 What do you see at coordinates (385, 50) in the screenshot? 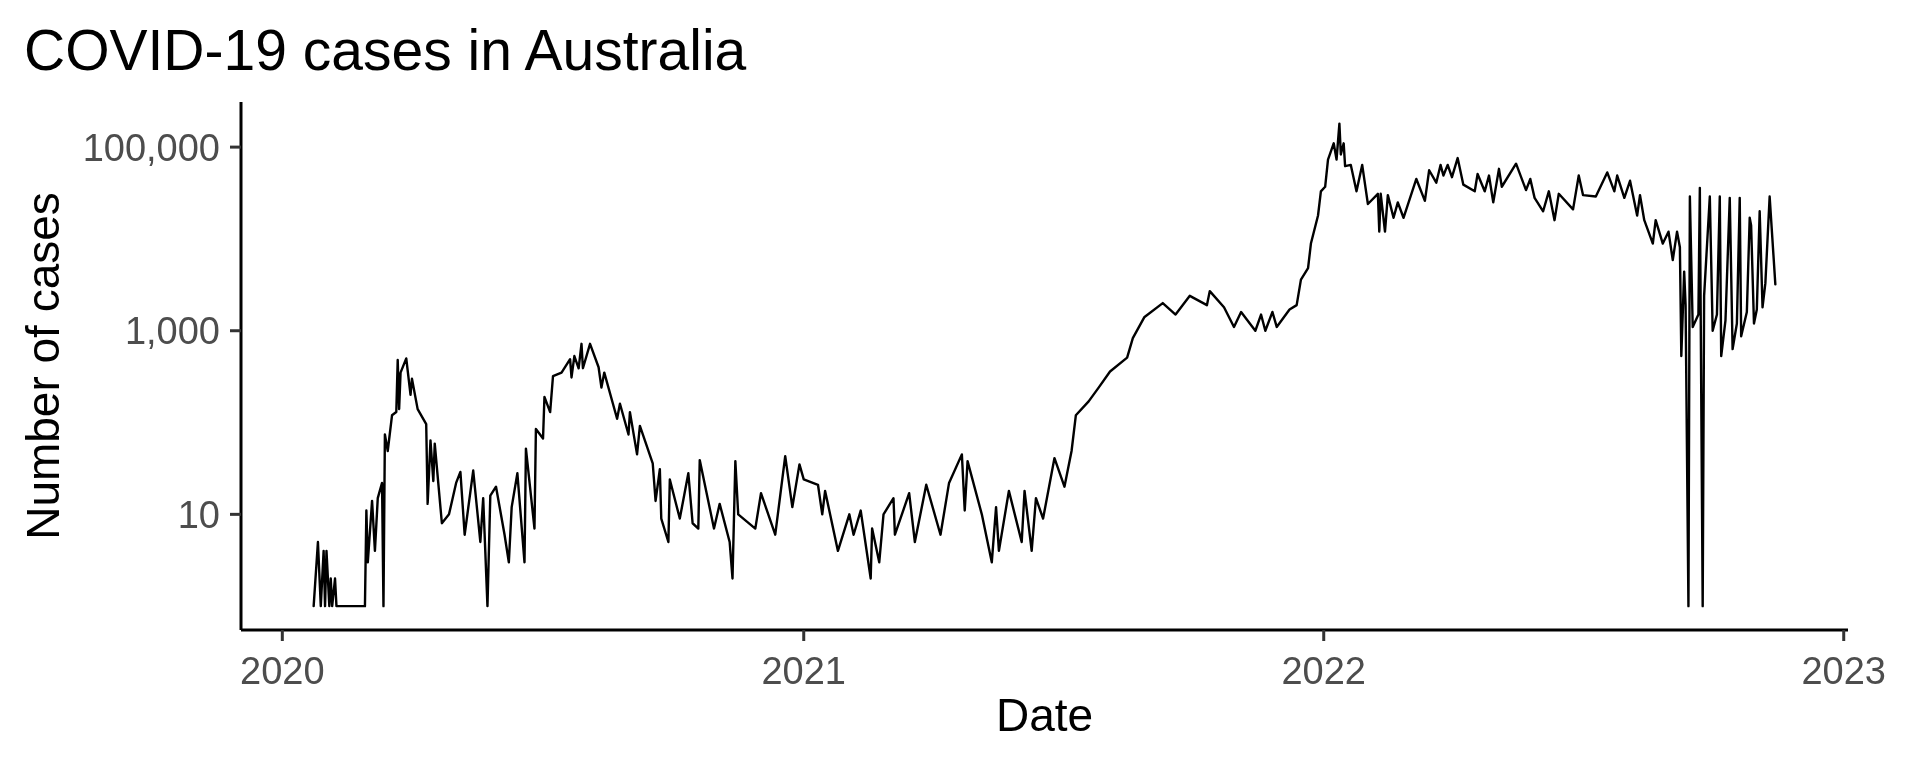
I see `chart-title: COVID-19 cases in Australia` at bounding box center [385, 50].